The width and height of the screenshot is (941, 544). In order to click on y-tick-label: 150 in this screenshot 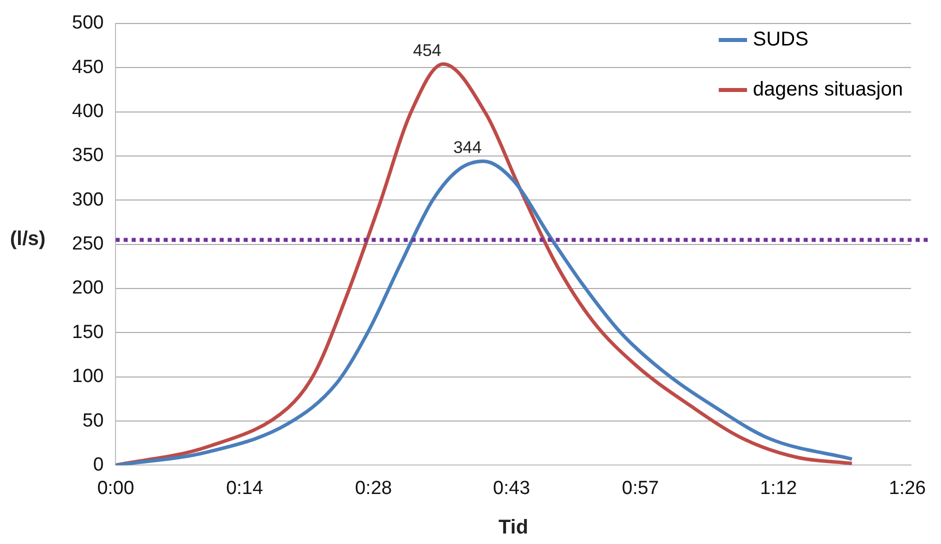, I will do `click(88, 332)`.